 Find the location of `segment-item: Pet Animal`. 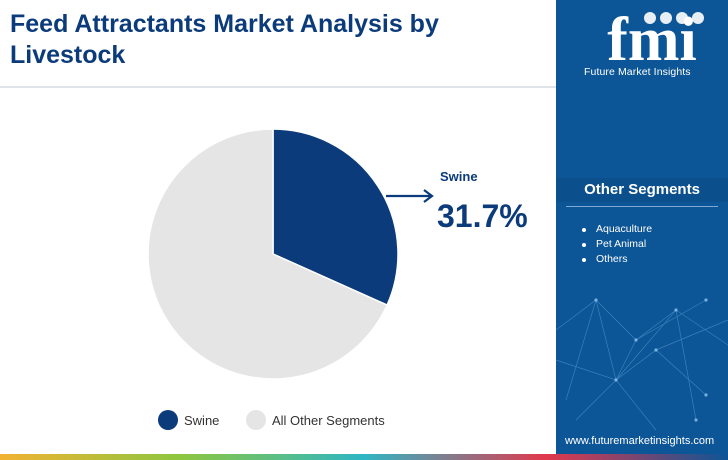

segment-item: Pet Animal is located at coordinates (617, 244).